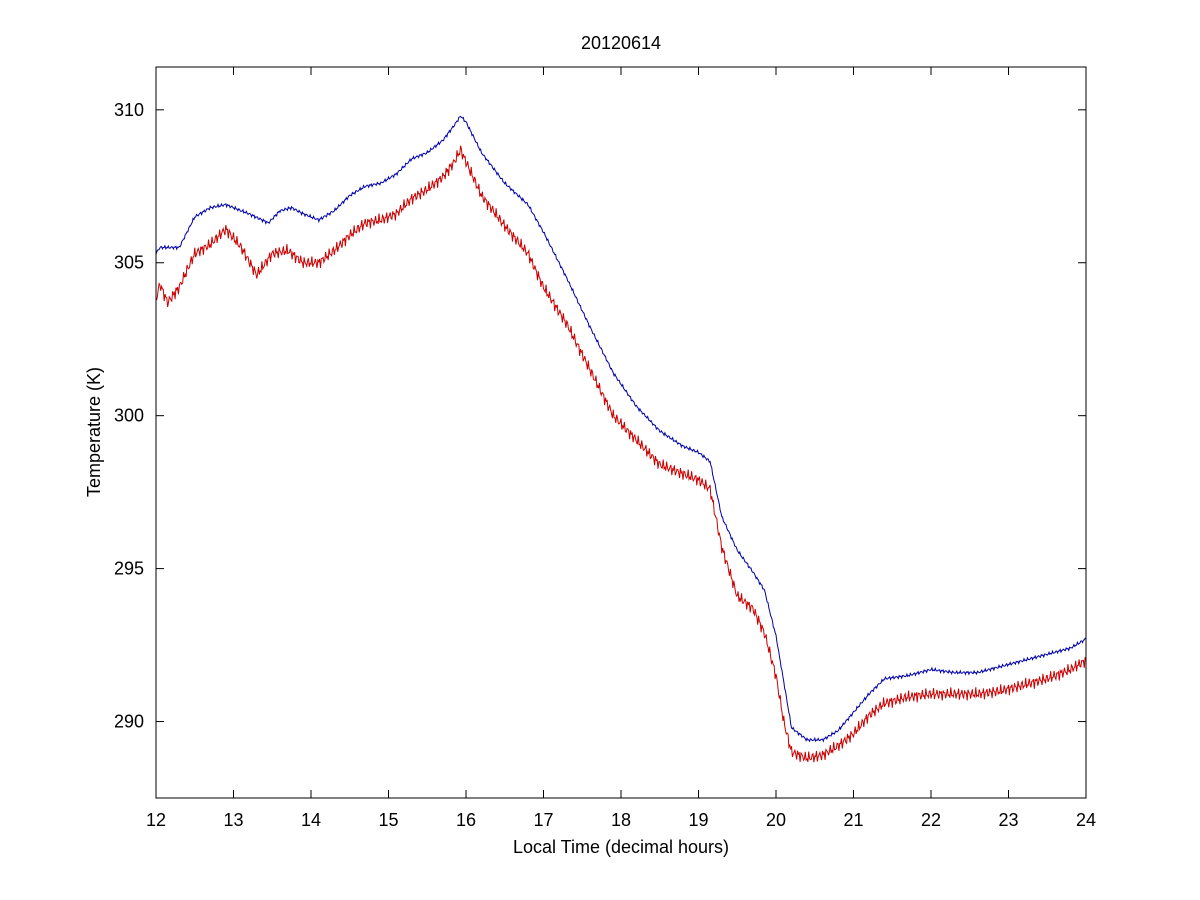  I want to click on x-tick-label-17: 17, so click(543, 820).